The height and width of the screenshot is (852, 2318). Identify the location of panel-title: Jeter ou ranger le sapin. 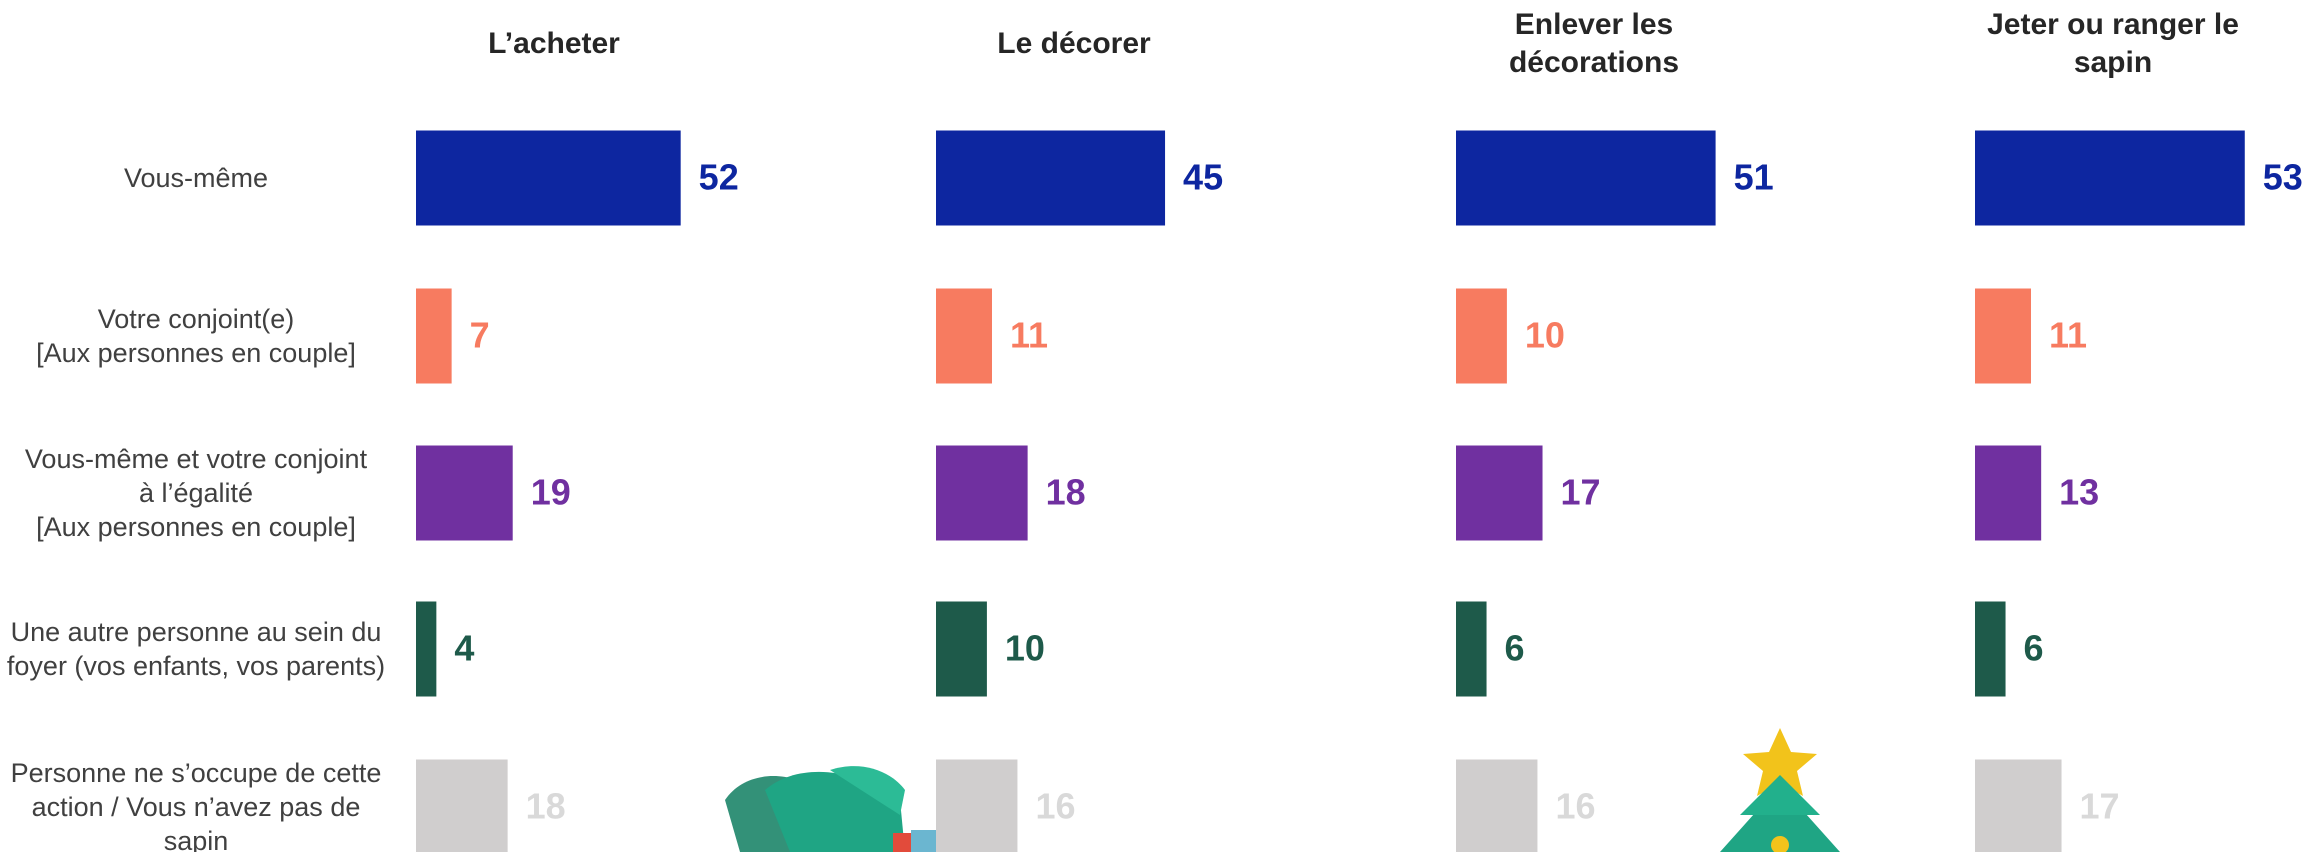
(2113, 43).